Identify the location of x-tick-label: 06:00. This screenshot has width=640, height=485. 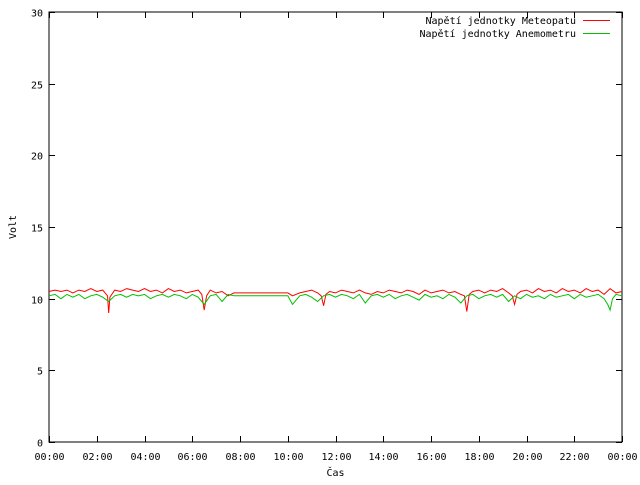
(192, 457).